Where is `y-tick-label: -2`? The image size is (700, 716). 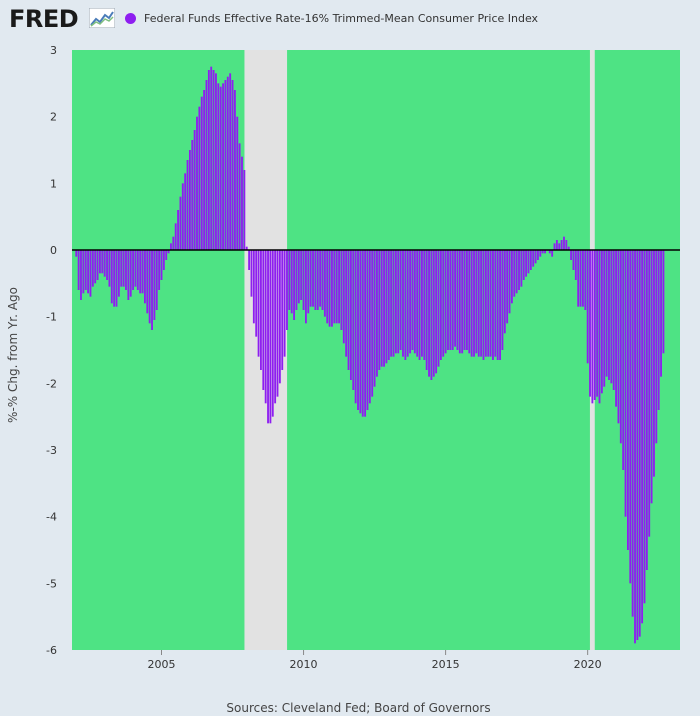
y-tick-label: -2 is located at coordinates (51, 383).